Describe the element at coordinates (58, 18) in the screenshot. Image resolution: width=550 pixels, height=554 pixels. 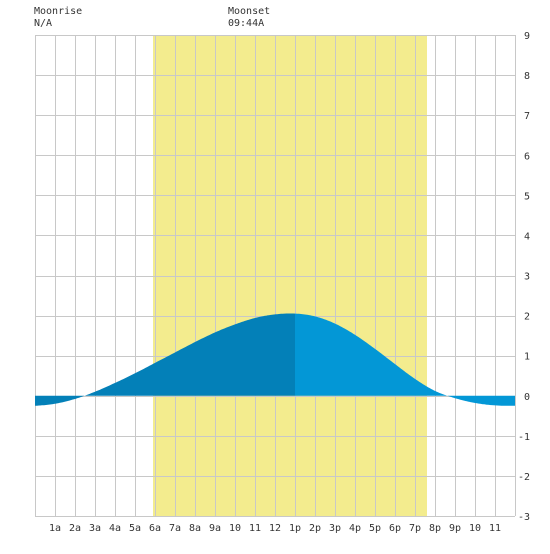
I see `moonrise-info: Moonrise N/A` at that location.